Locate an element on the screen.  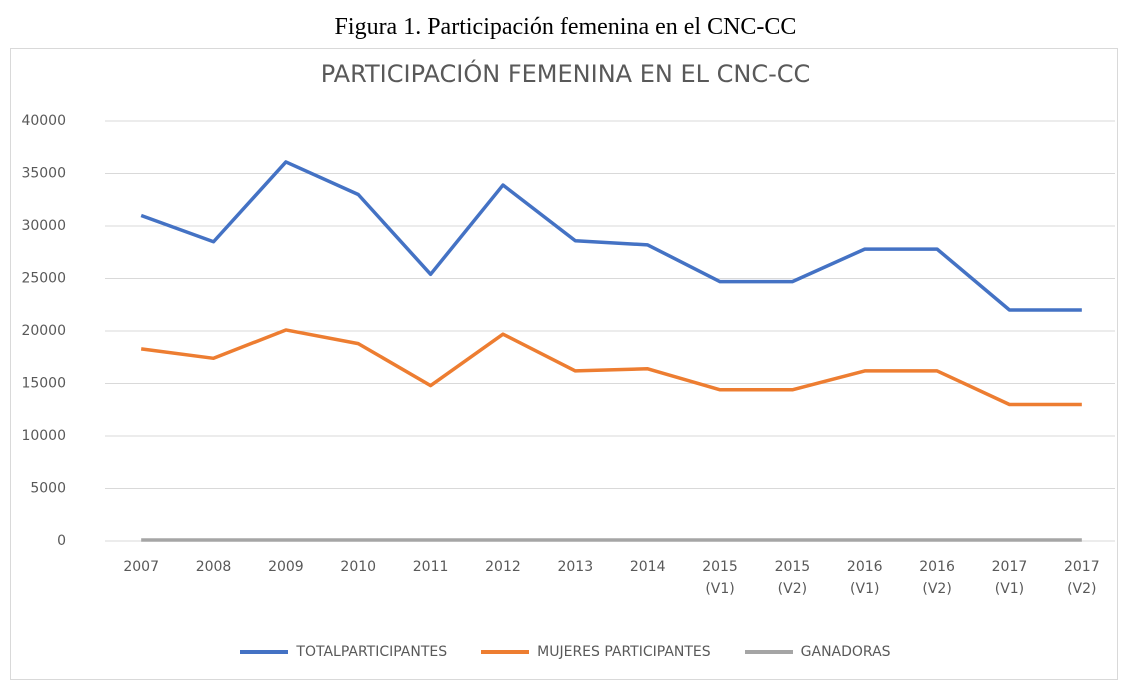
x-tick-label: 2016 (V1) is located at coordinates (864, 578).